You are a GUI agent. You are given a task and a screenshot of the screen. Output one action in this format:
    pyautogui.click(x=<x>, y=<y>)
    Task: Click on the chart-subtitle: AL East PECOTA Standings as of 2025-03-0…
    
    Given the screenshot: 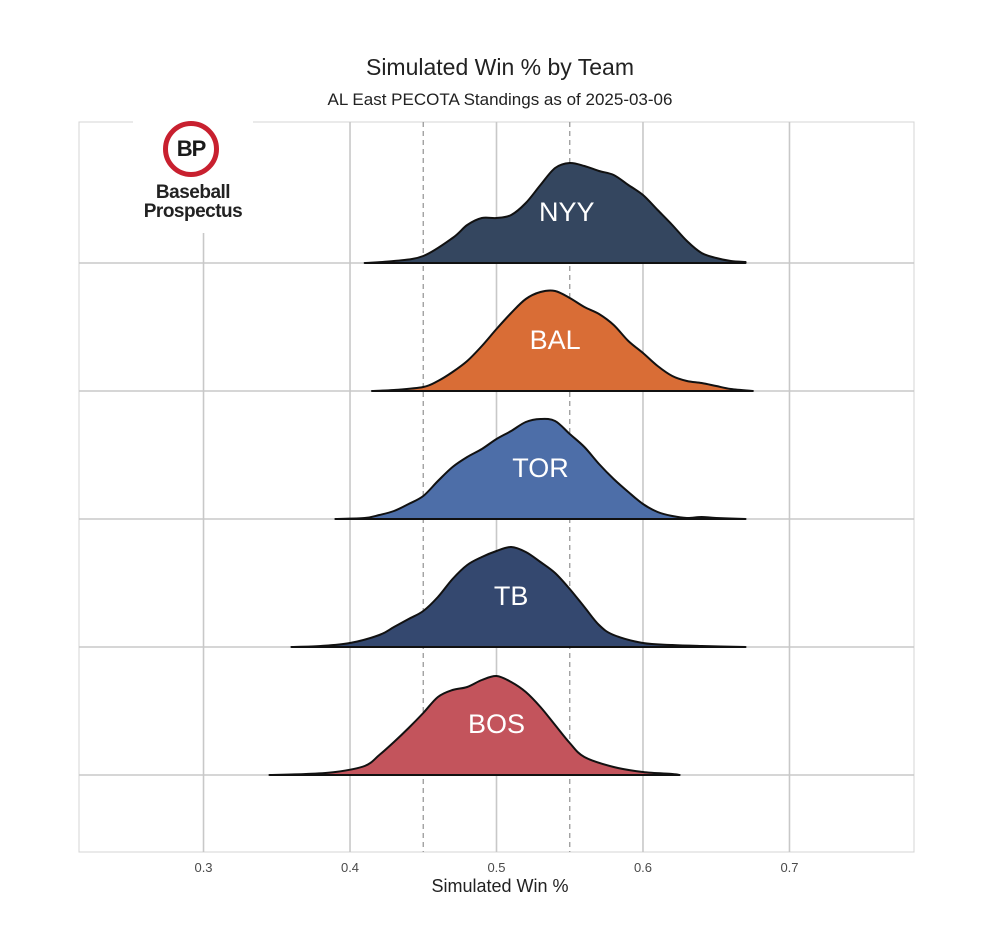 What is the action you would take?
    pyautogui.click(x=500, y=99)
    